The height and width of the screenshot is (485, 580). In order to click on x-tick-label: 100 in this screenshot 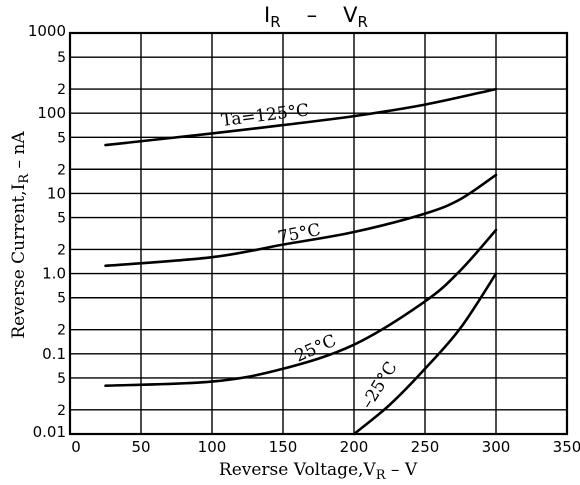, I will do `click(212, 447)`.